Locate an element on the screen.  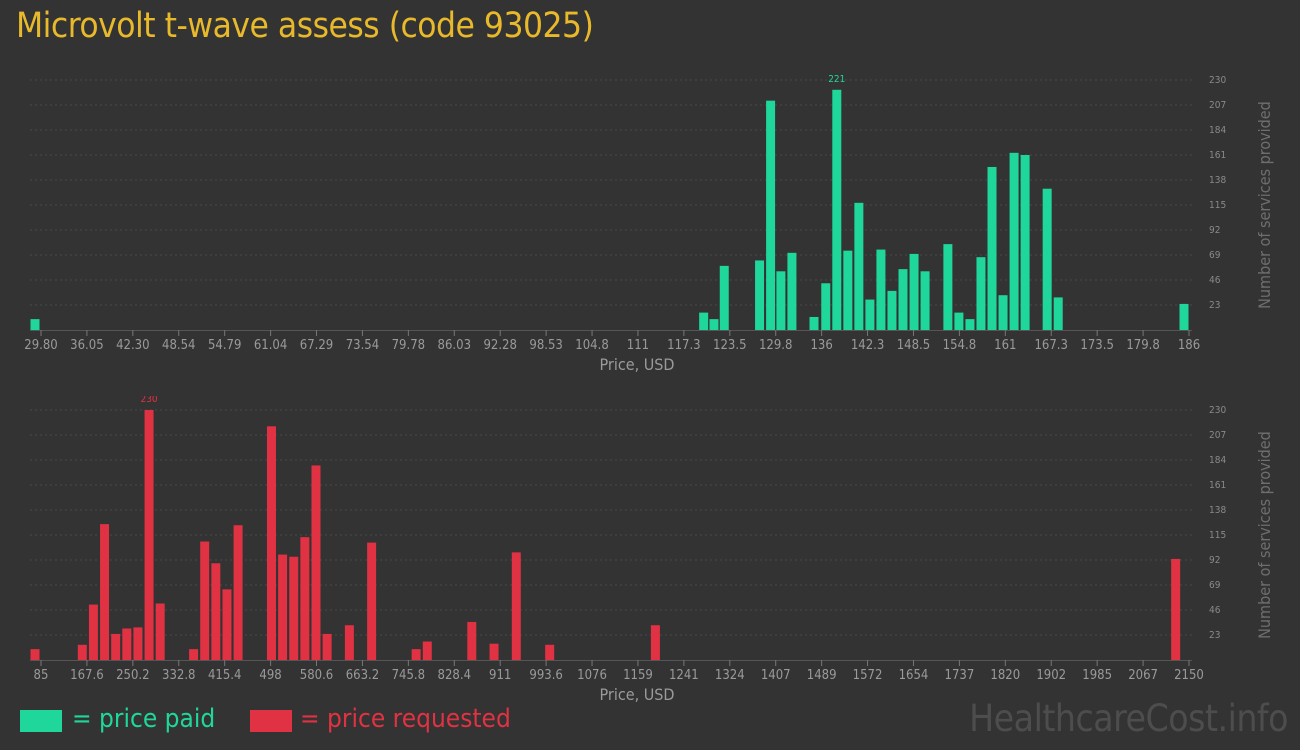
x-tick-label: 36.05 is located at coordinates (86, 345).